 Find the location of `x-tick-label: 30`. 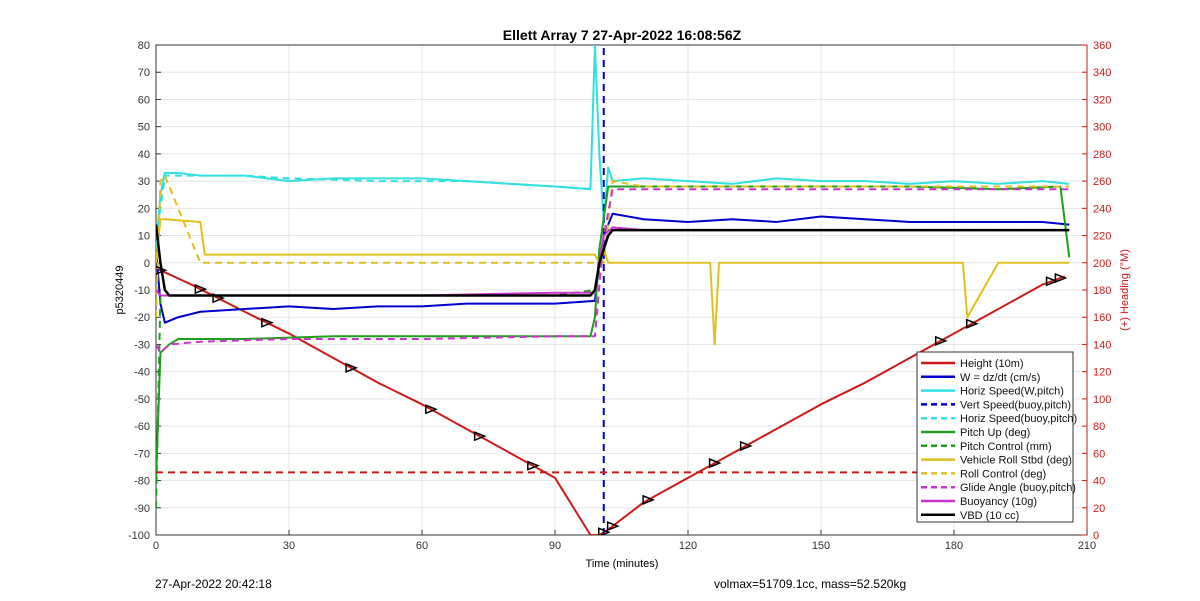

x-tick-label: 30 is located at coordinates (289, 546).